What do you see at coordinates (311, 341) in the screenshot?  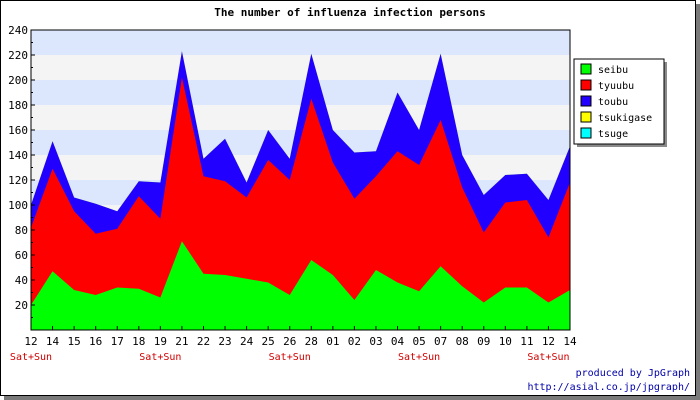 I see `x-tick-label: 28` at bounding box center [311, 341].